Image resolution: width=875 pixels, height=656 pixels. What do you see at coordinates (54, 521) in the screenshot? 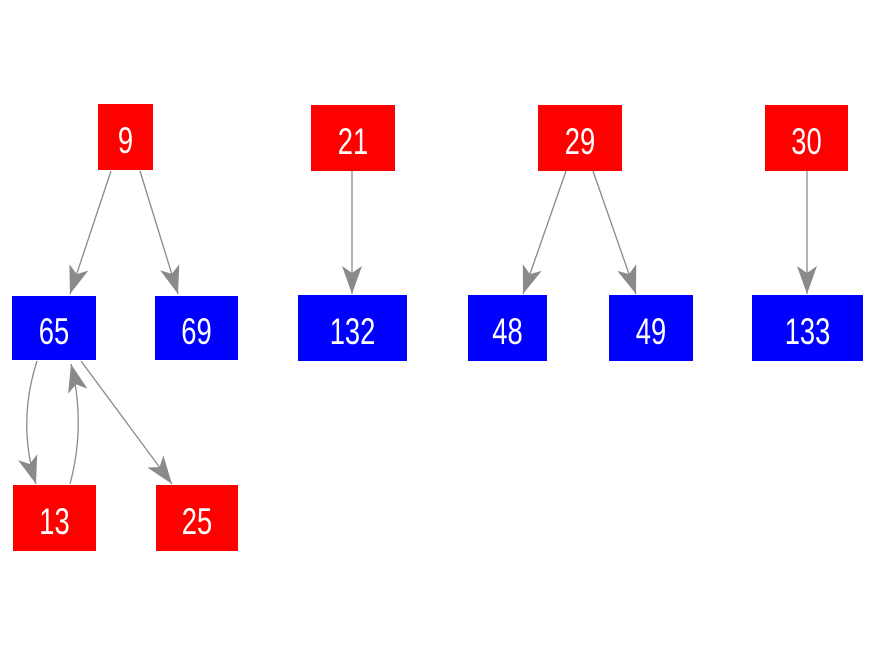
I see `node-label-13: 13` at bounding box center [54, 521].